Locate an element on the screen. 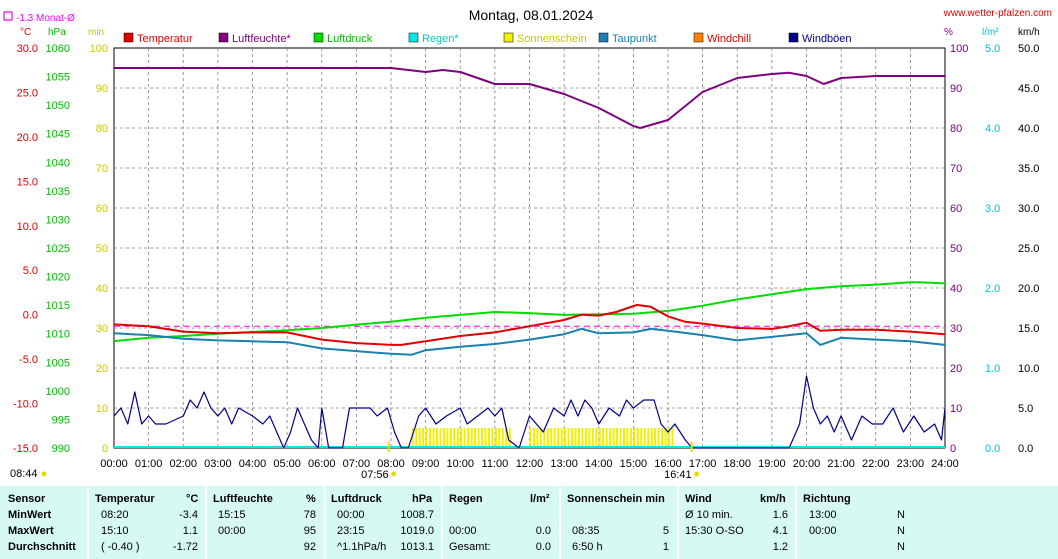  hdr-temp: Temperatur is located at coordinates (125, 499).